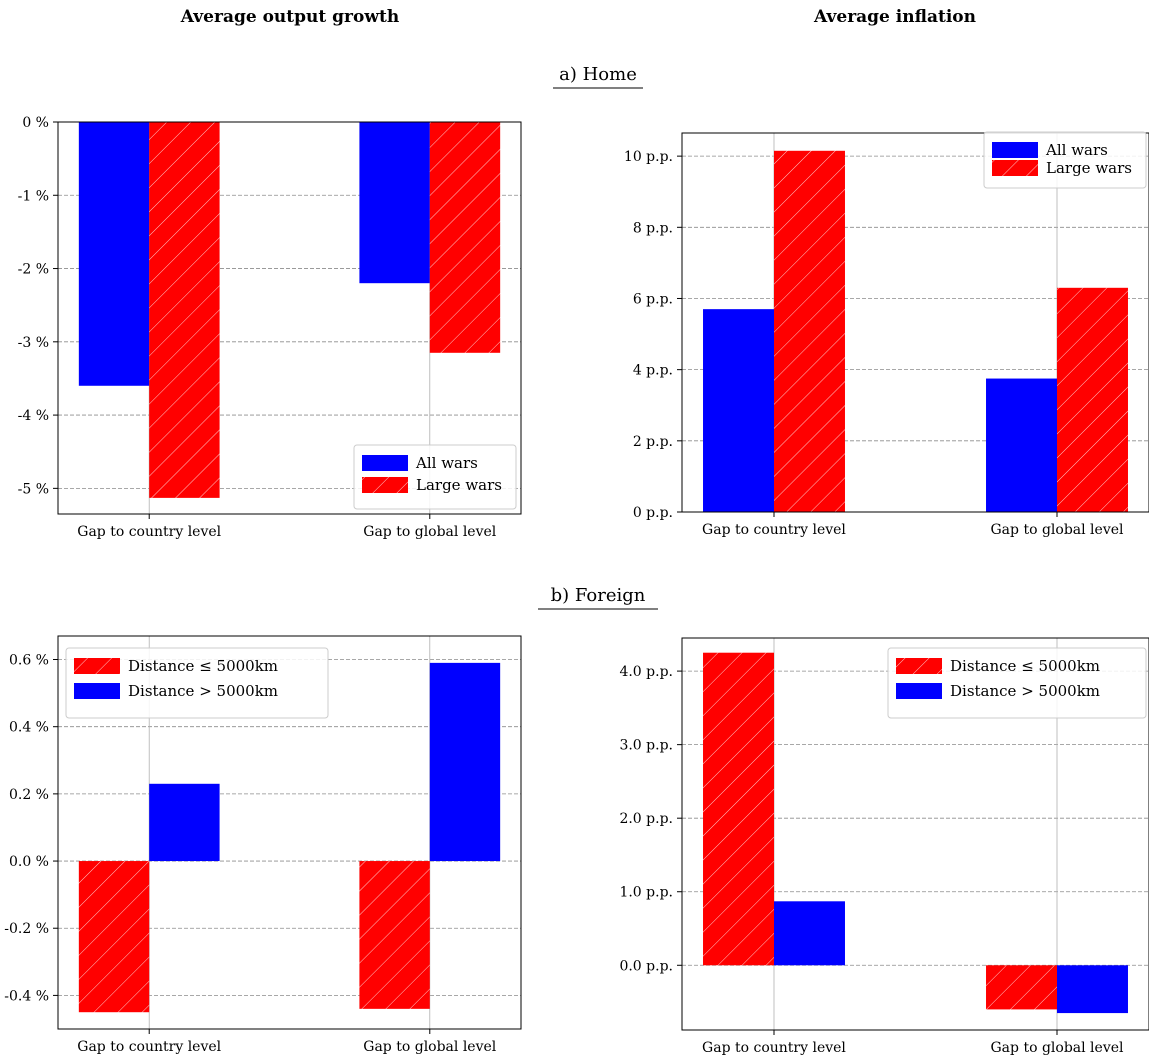 The width and height of the screenshot is (1149, 1063). Describe the element at coordinates (33, 489) in the screenshot. I see `y-tick-label: -5 %` at that location.